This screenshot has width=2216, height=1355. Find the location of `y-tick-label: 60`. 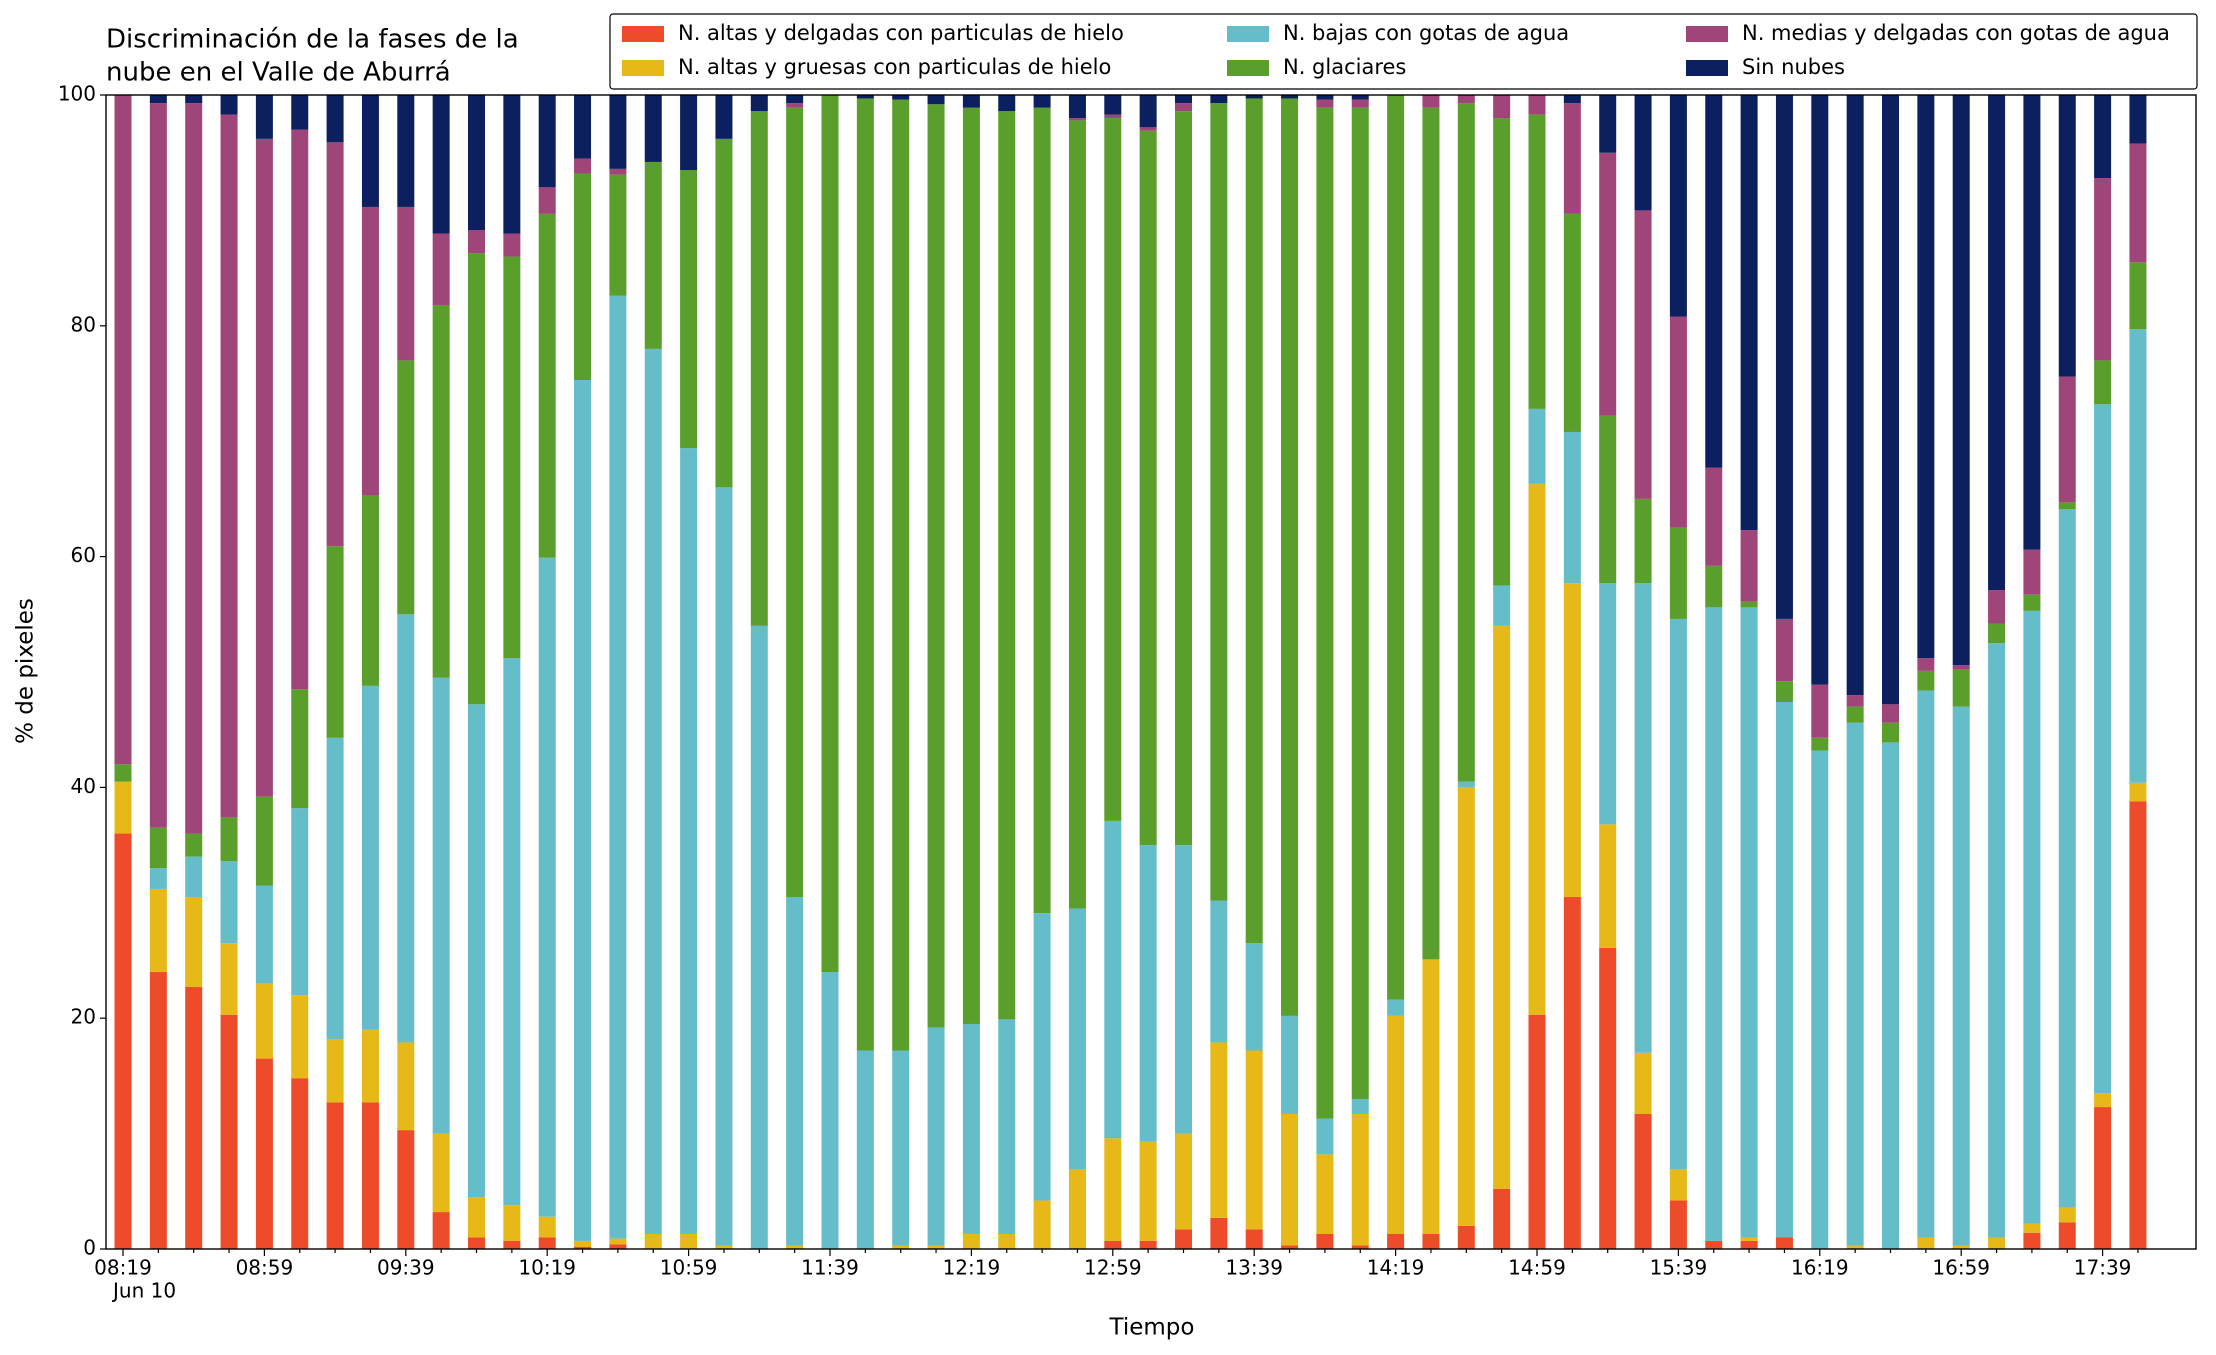

y-tick-label: 60 is located at coordinates (83, 555).